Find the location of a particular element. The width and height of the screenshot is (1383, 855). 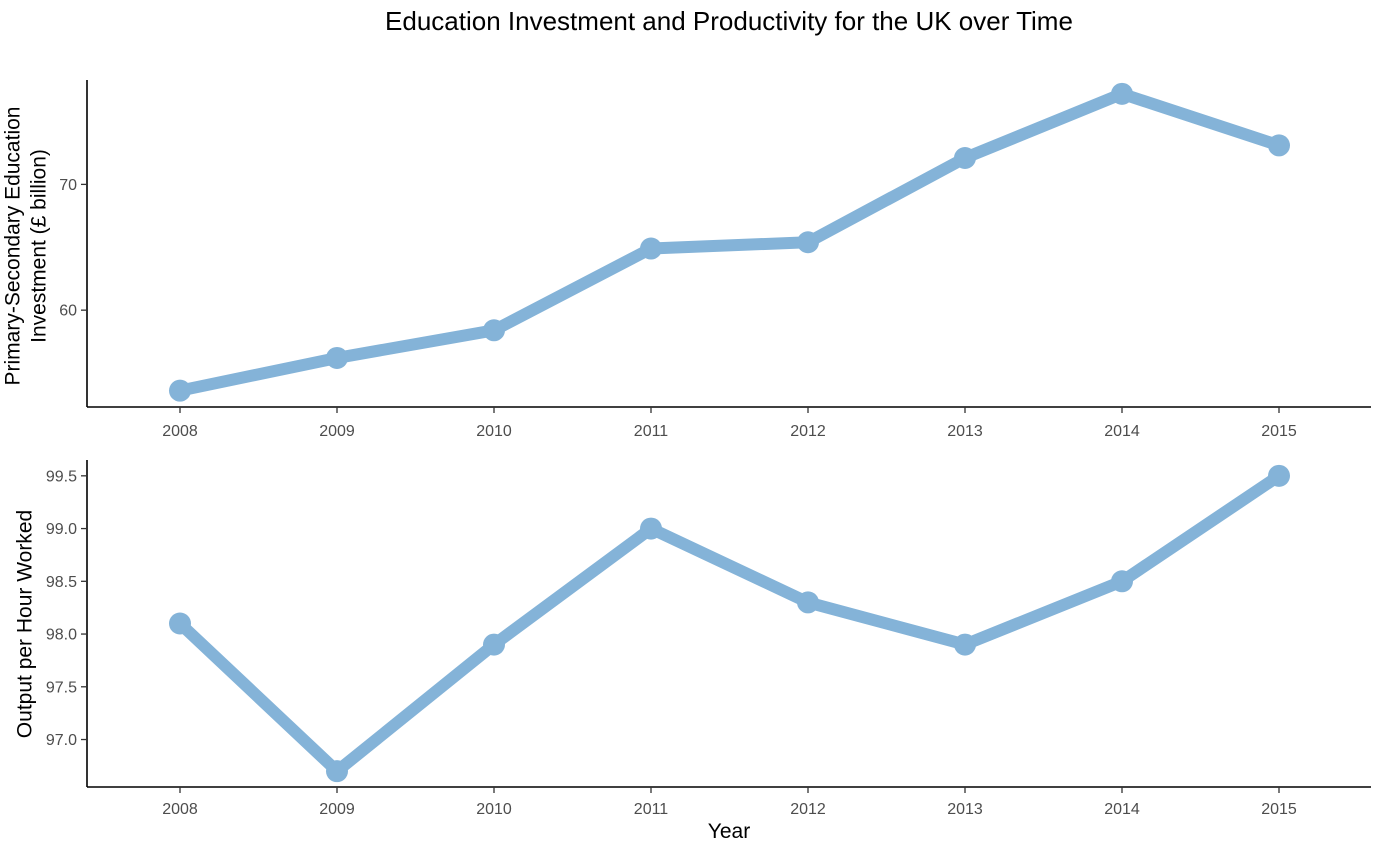

y-axis-title: Investment (£ billion) is located at coordinates (39, 246).